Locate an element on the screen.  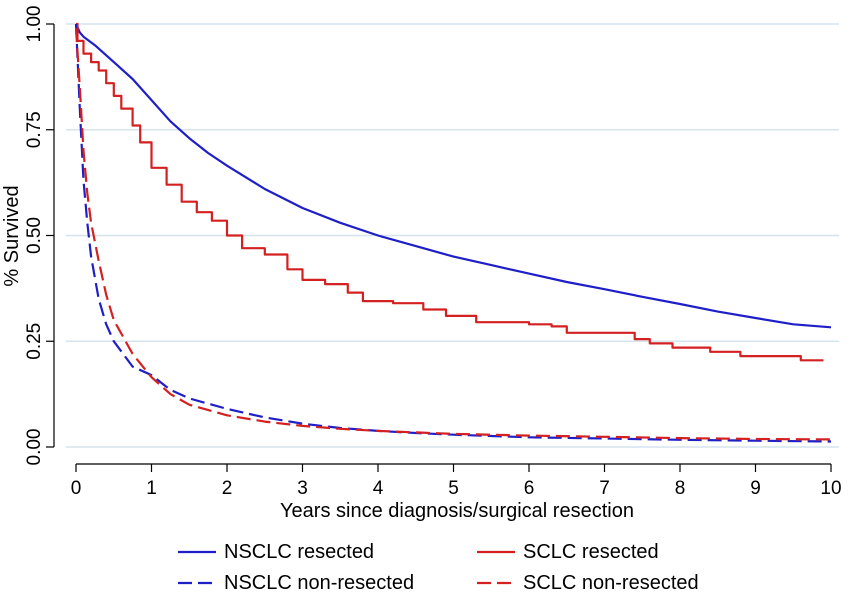
x-tick-label: 9 is located at coordinates (755, 488).